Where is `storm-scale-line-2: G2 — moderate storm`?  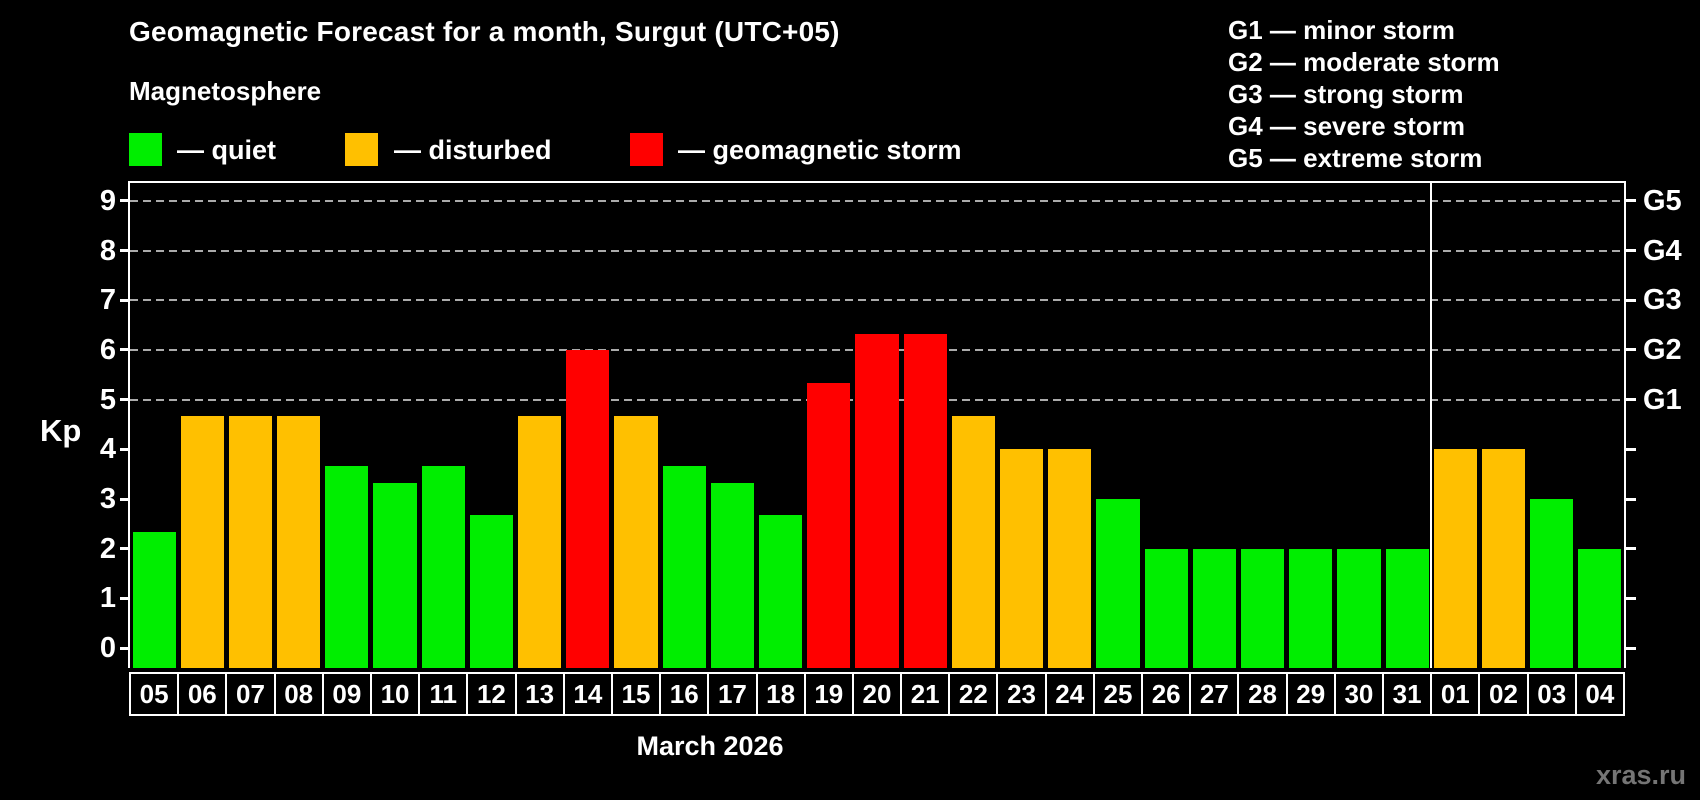
storm-scale-line-2: G2 — moderate storm is located at coordinates (1364, 62).